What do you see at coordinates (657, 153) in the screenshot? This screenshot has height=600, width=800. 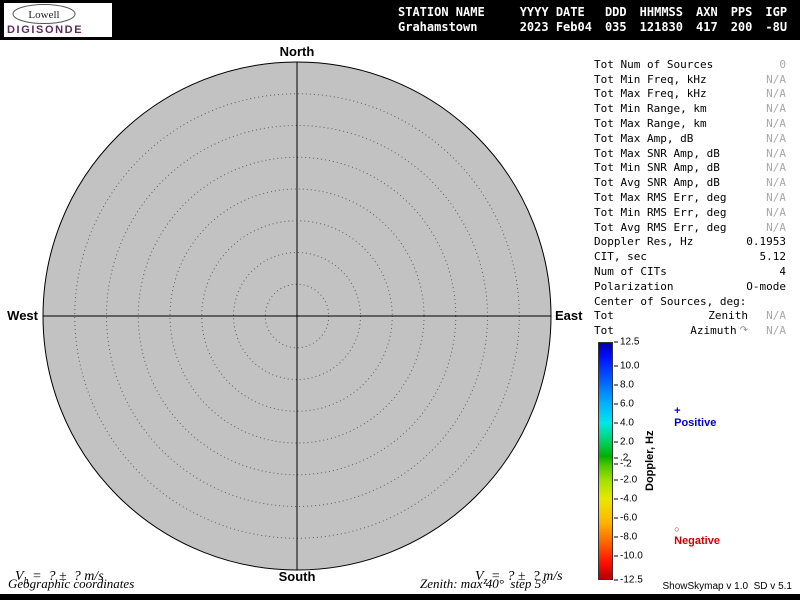 I see `stat-label: Tot Max SNR Amp, dB` at bounding box center [657, 153].